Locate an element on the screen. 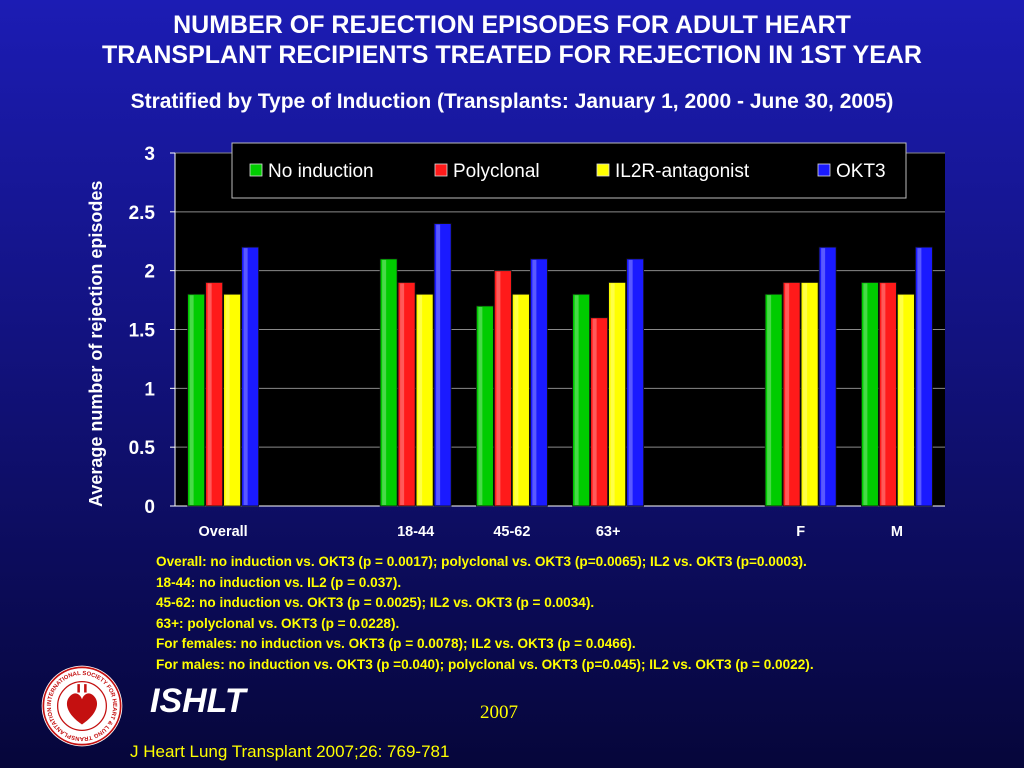  y-axis-label-group: Average number of rejection episodes is located at coordinates (96, 344).